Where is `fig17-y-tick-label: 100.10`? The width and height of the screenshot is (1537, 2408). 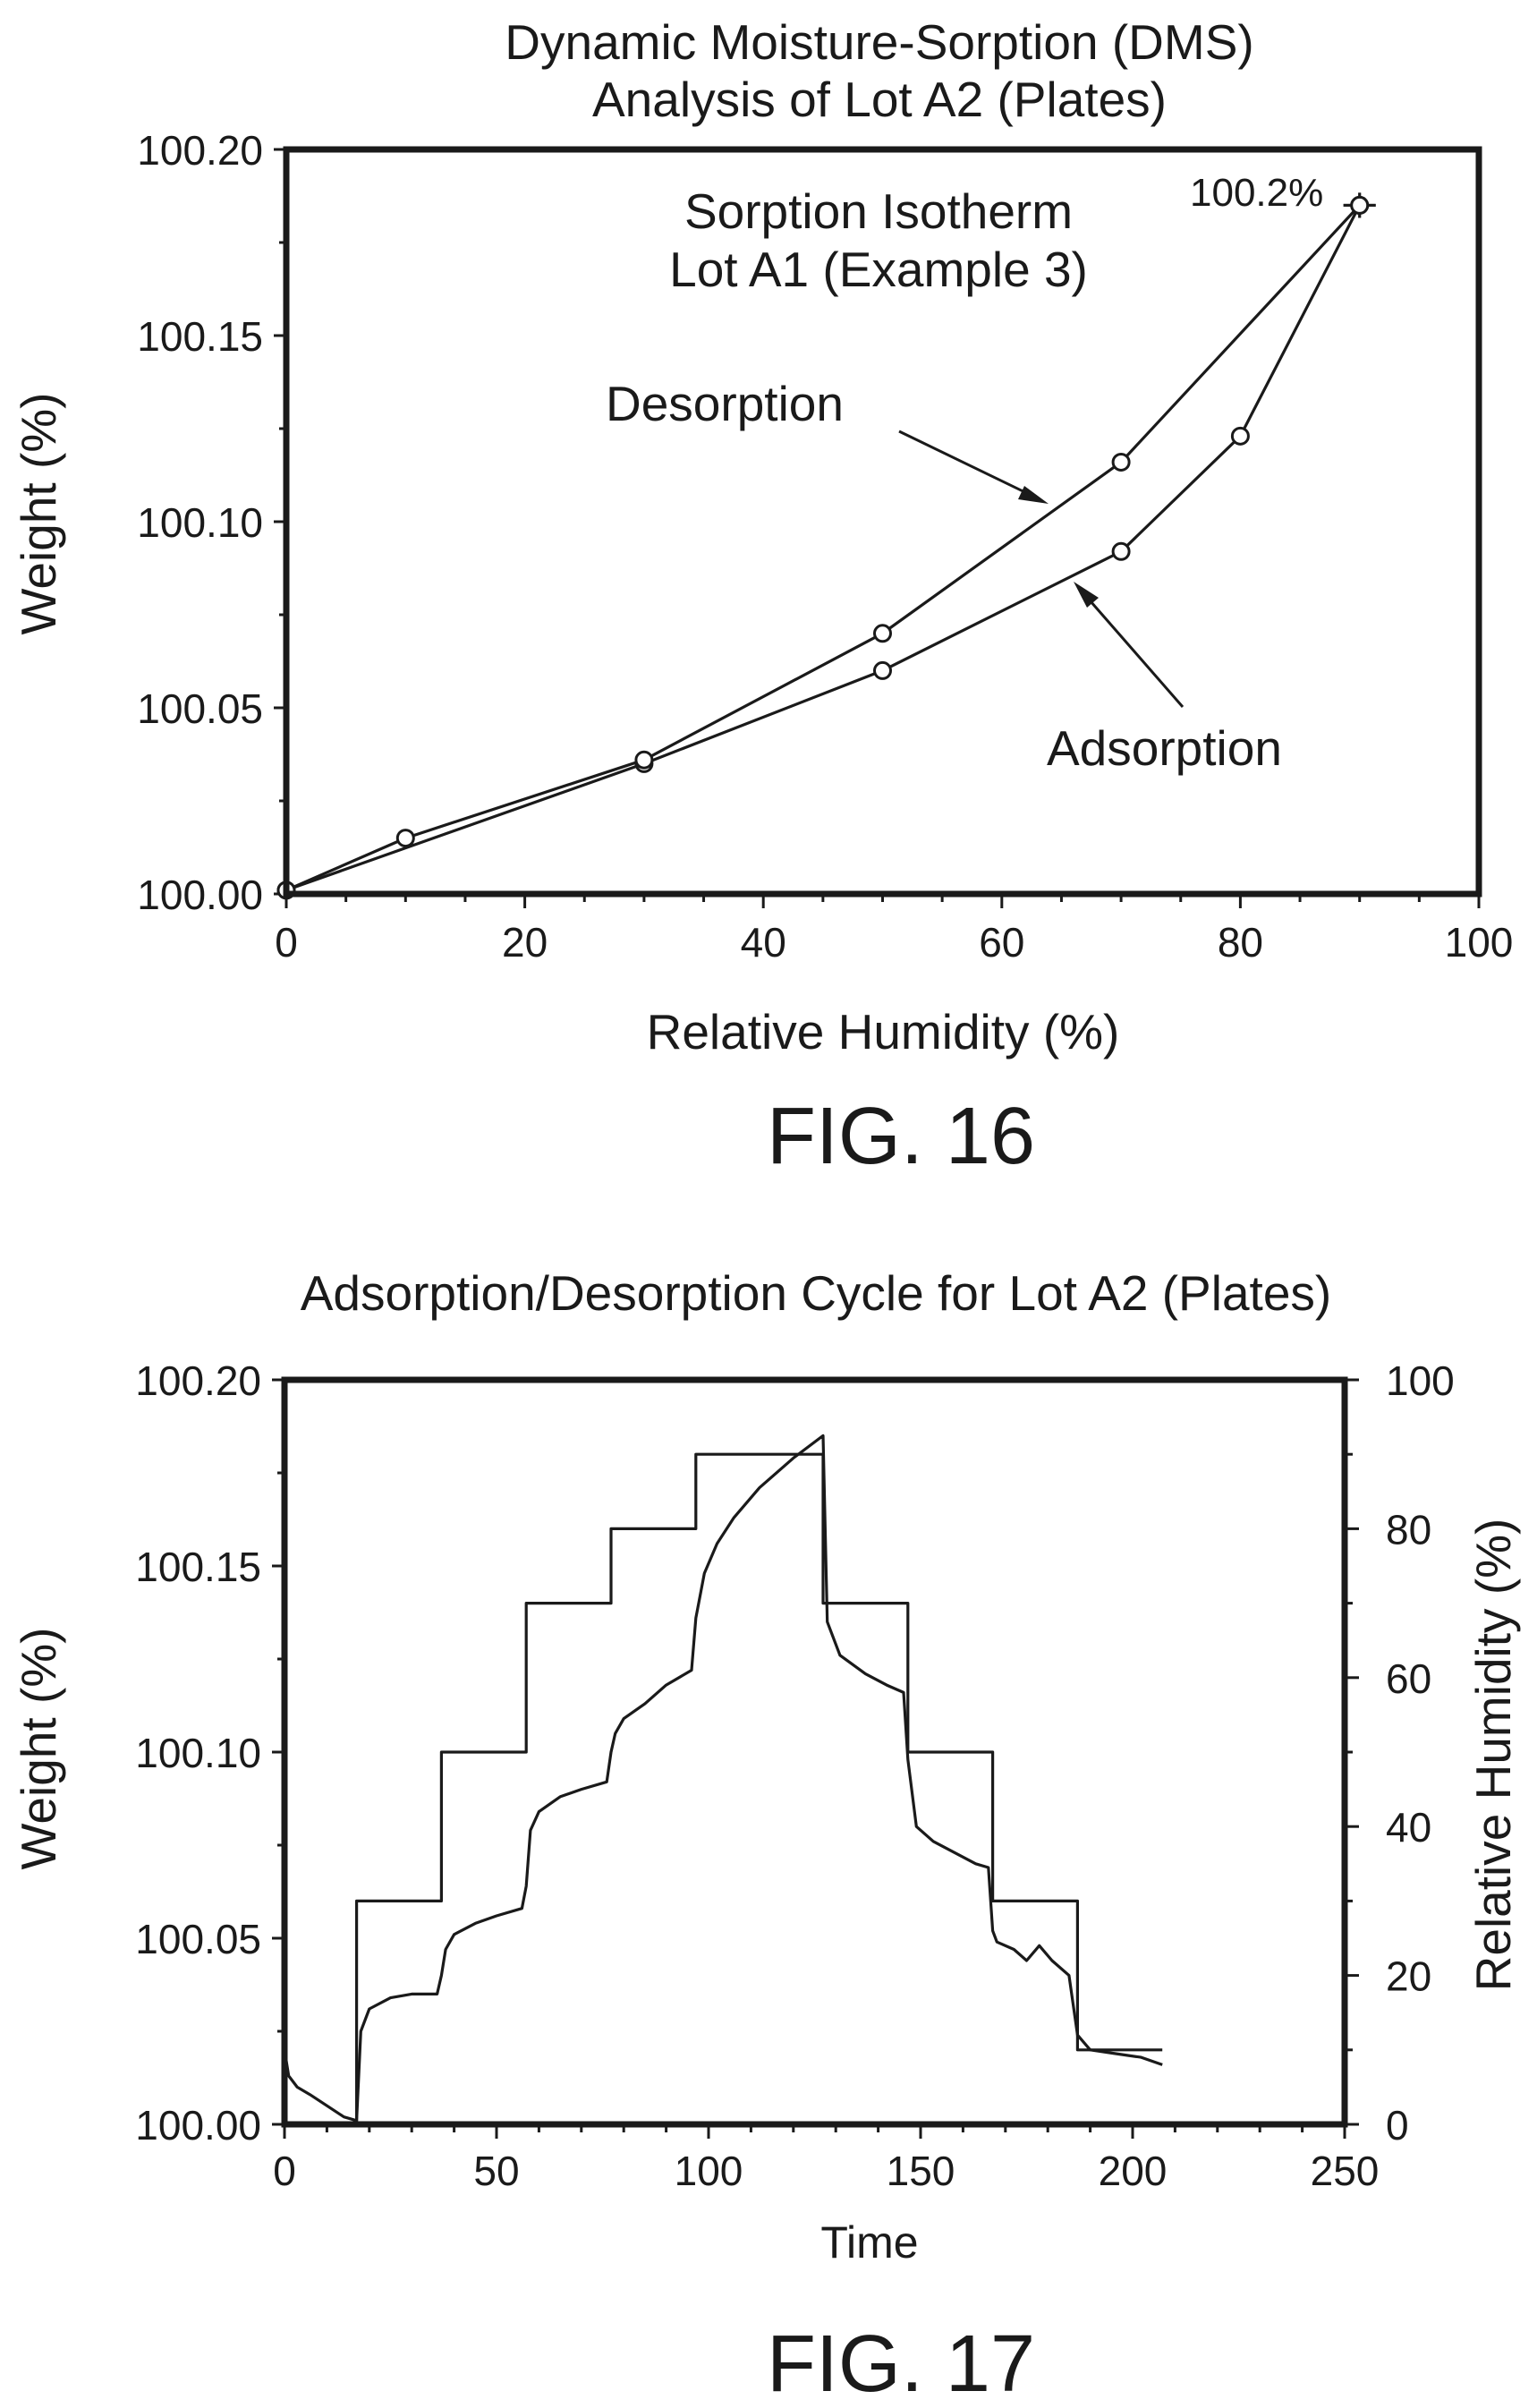
fig17-y-tick-label: 100.10 is located at coordinates (198, 1753).